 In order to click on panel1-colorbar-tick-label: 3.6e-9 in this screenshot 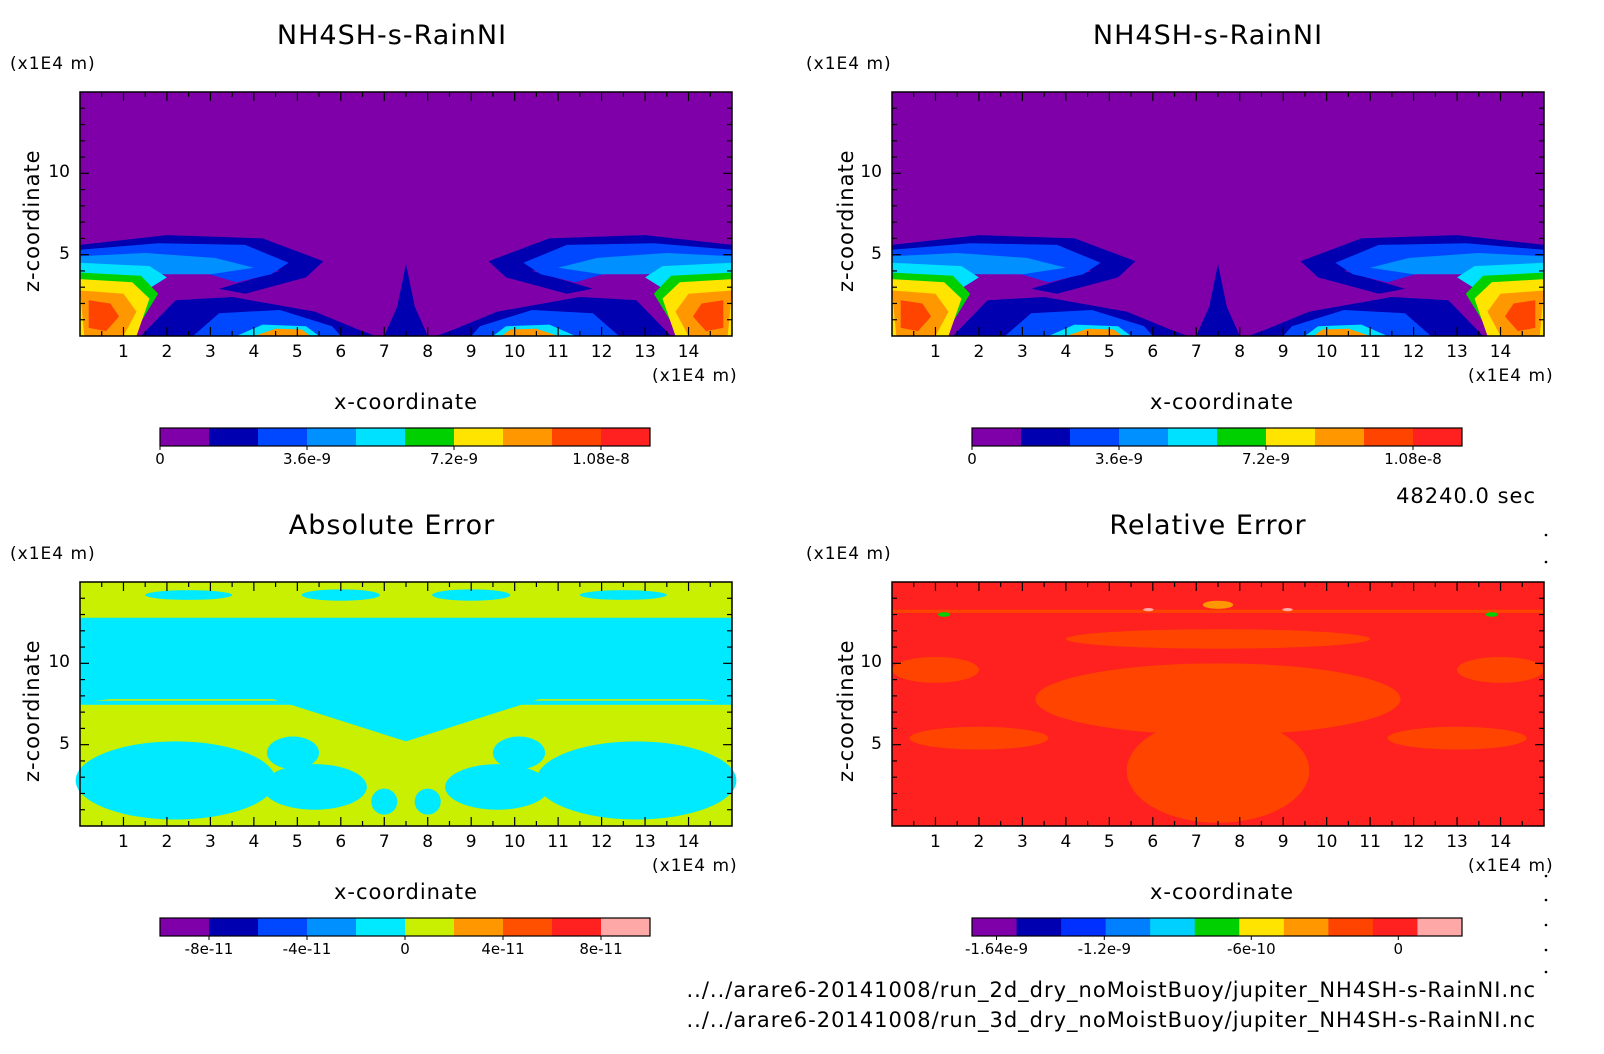, I will do `click(307, 459)`.